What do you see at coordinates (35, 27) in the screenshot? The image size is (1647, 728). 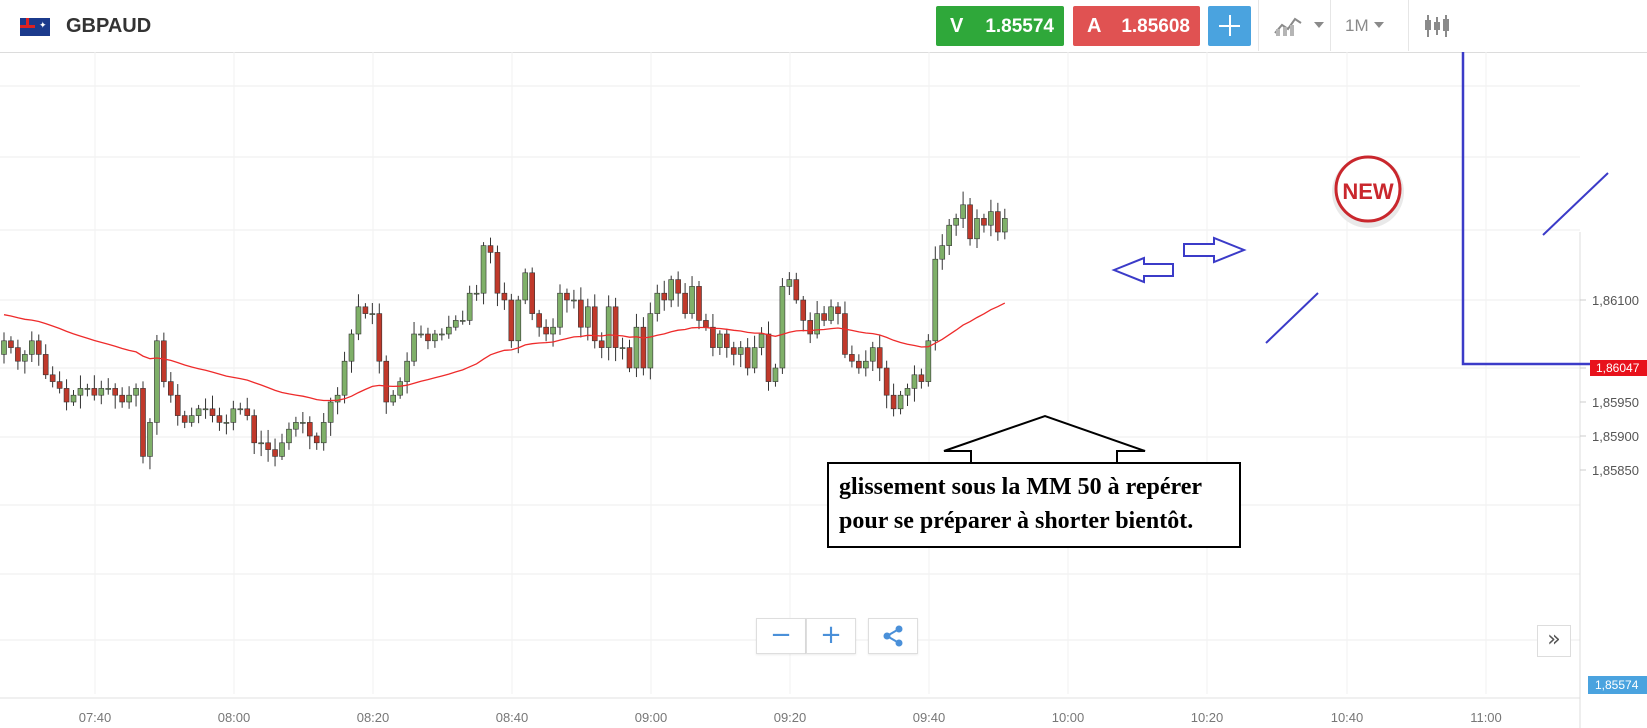 I see `gb-au-flag-icon: ✦` at bounding box center [35, 27].